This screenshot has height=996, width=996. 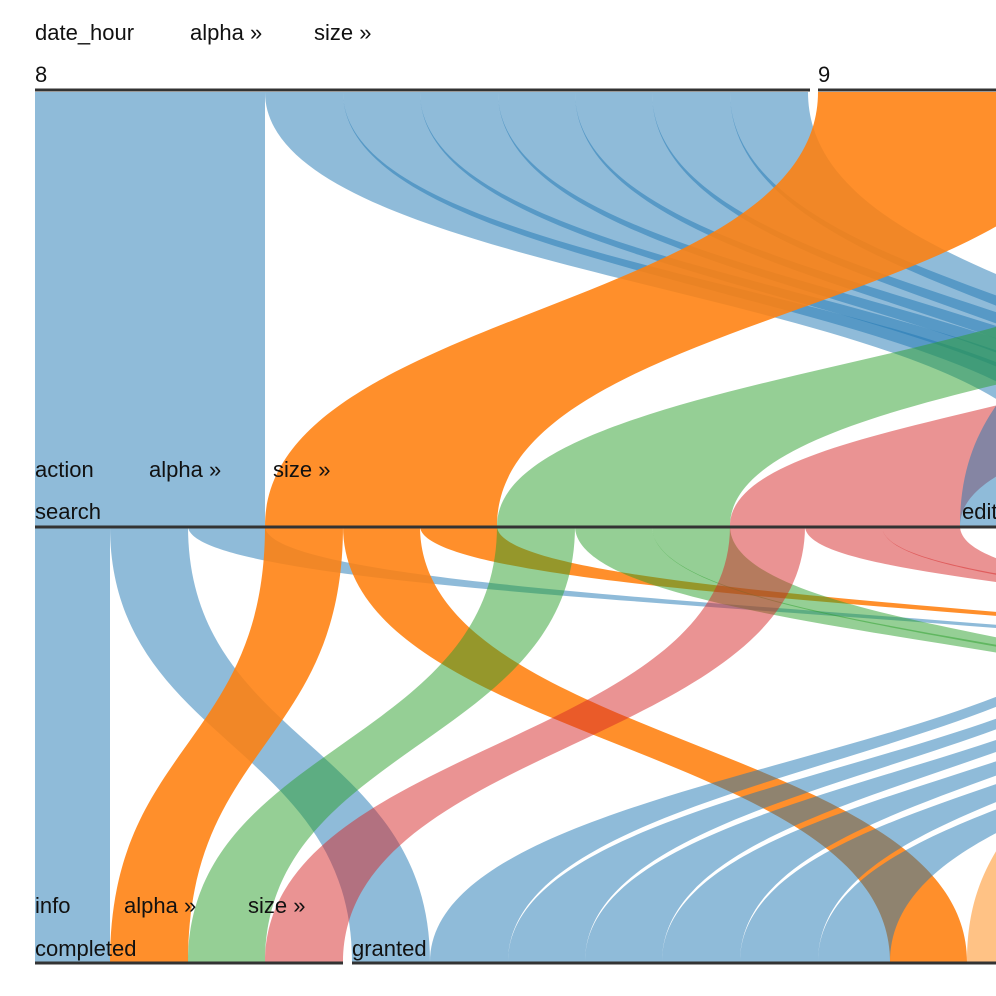 What do you see at coordinates (86, 948) in the screenshot?
I see `category-label: completed` at bounding box center [86, 948].